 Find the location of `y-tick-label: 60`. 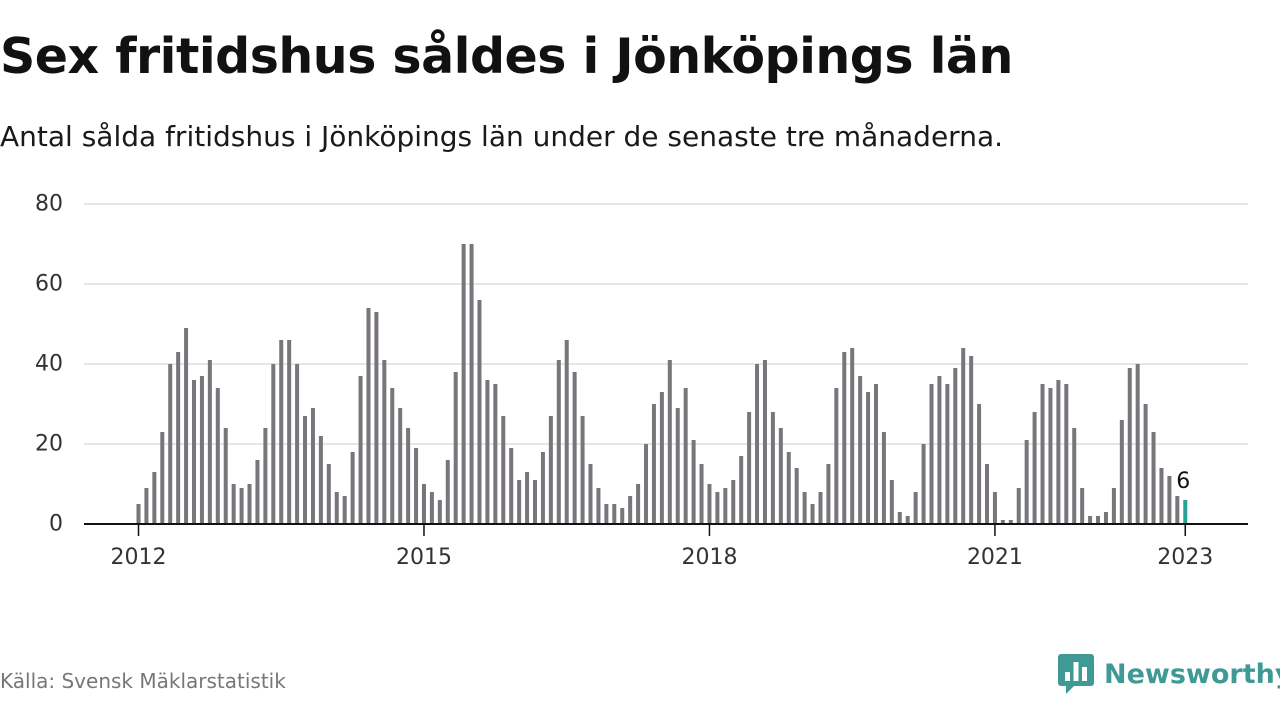

y-tick-label: 60 is located at coordinates (49, 284).